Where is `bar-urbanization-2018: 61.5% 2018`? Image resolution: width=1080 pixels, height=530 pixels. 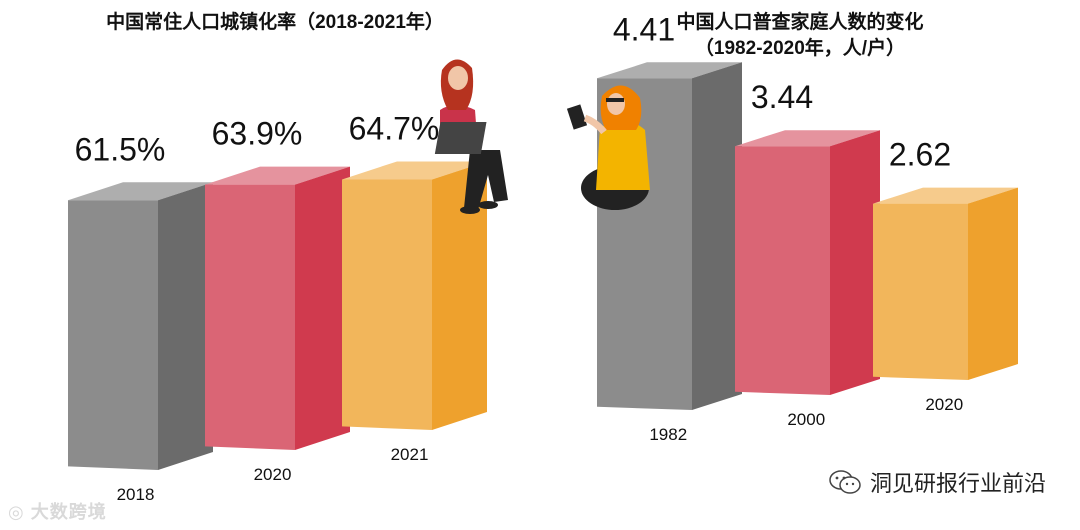 bar-urbanization-2018: 61.5% 2018 is located at coordinates (140, 317).